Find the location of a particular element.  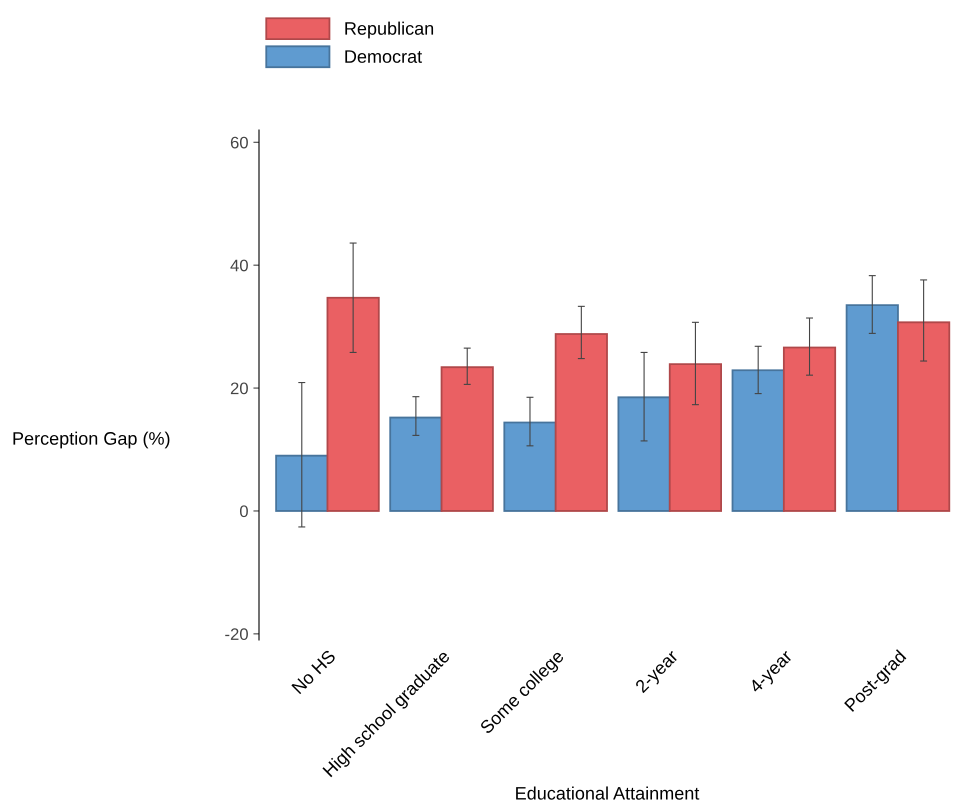

y-tick-label: 40 is located at coordinates (239, 266).